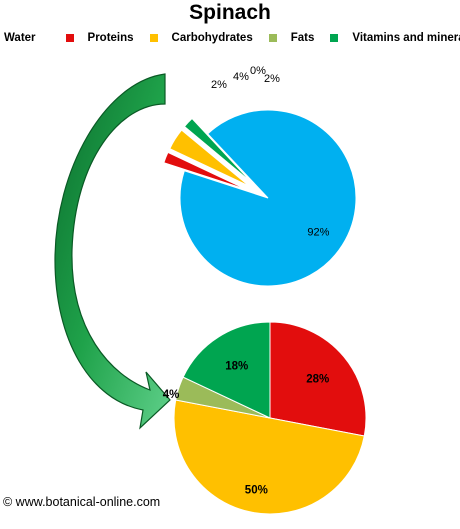  What do you see at coordinates (302, 38) in the screenshot?
I see `legend-label-fats: Fats` at bounding box center [302, 38].